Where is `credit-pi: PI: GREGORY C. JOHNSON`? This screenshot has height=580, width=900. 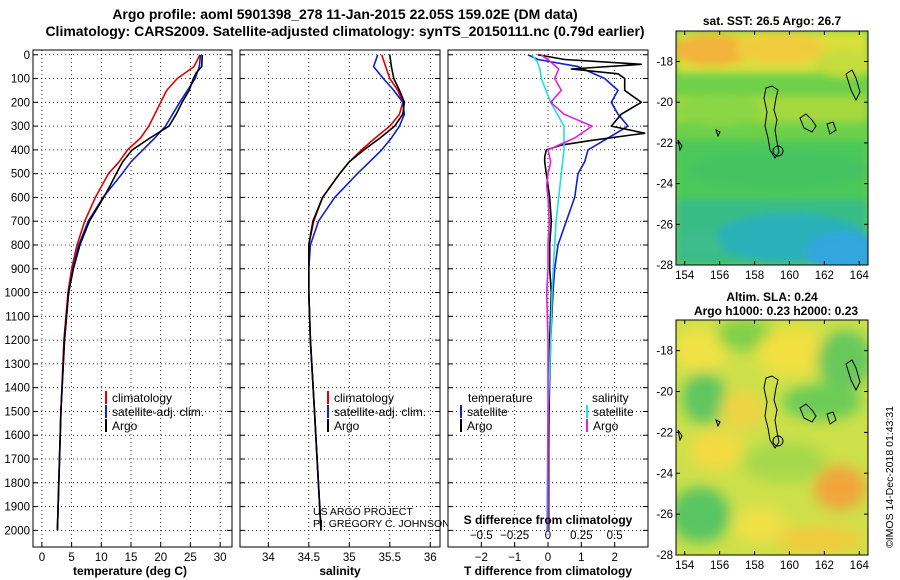 credit-pi: PI: GREGORY C. JOHNSON is located at coordinates (381, 524).